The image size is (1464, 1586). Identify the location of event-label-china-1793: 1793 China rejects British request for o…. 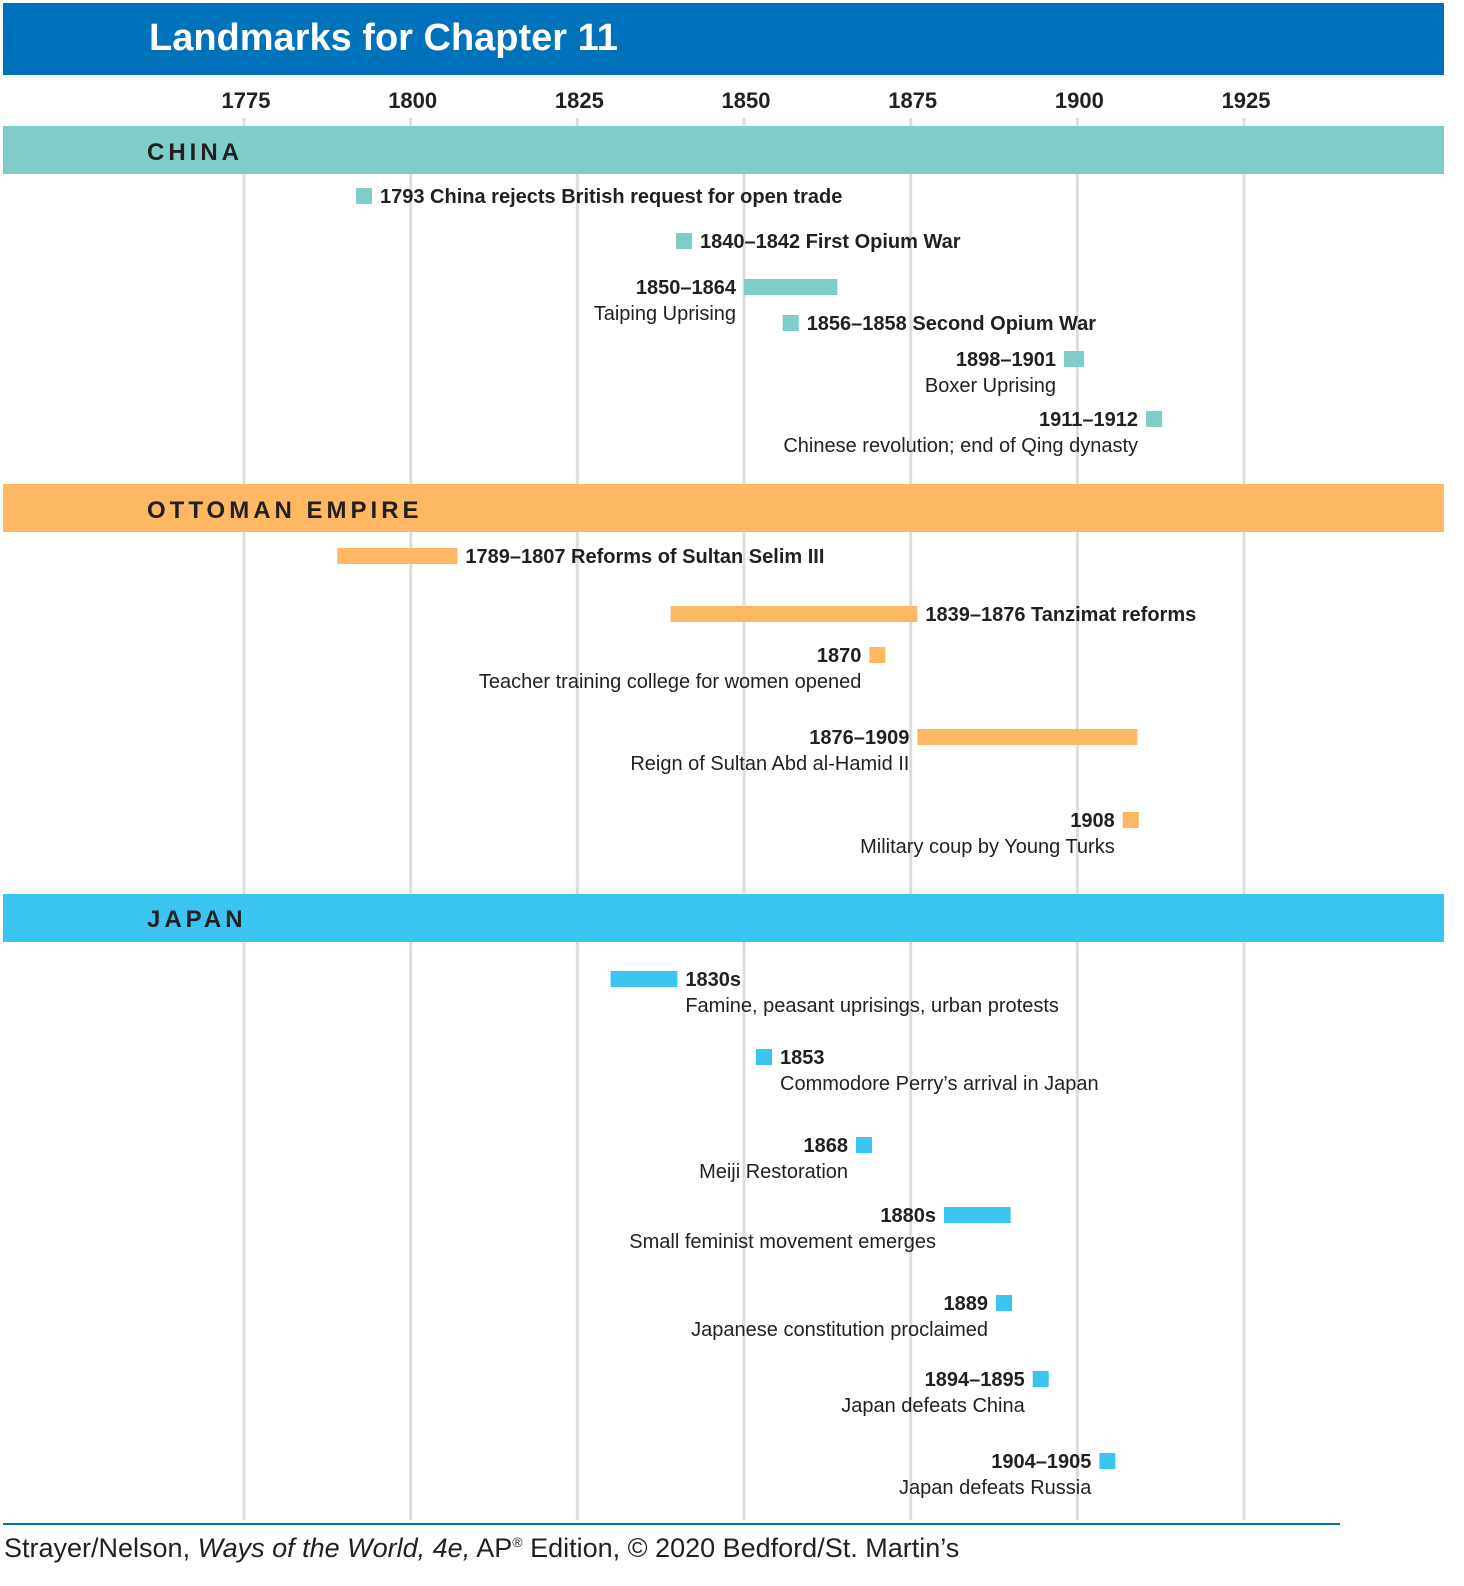
(611, 197).